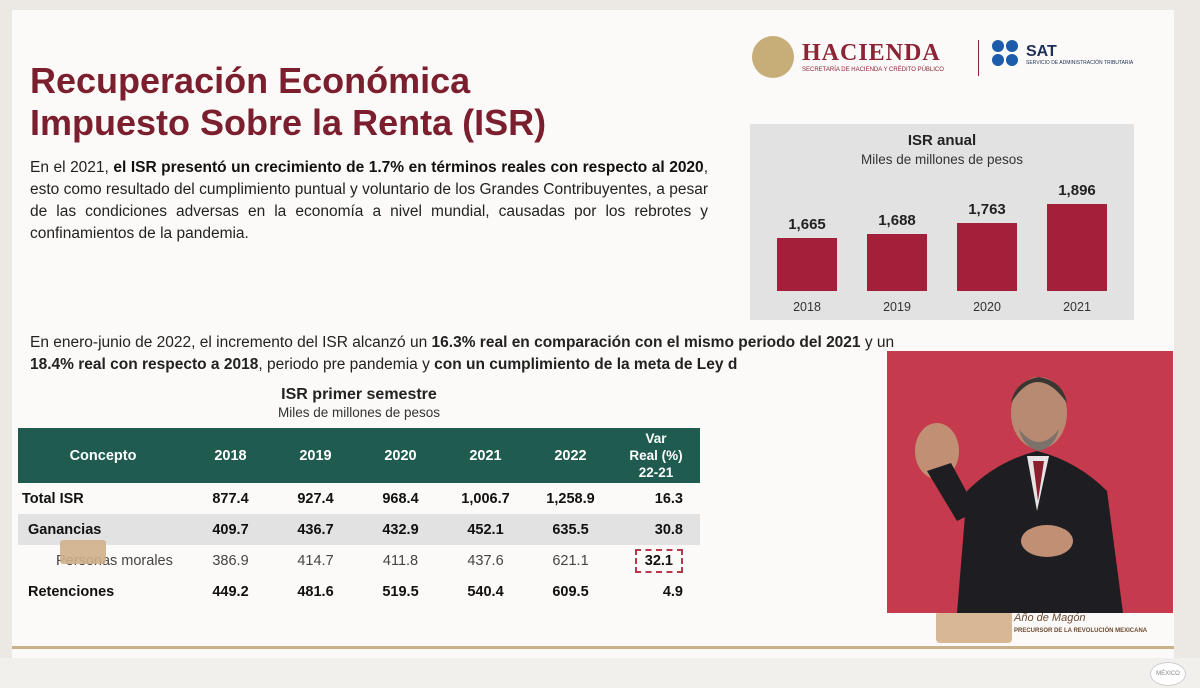  I want to click on cell: 436.7, so click(315, 529).